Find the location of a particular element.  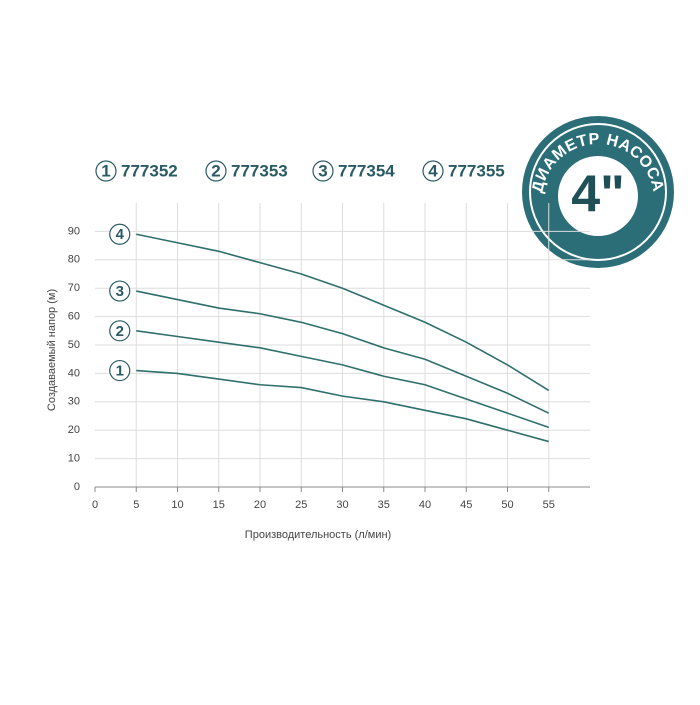

legend-number: 3 is located at coordinates (322, 170).